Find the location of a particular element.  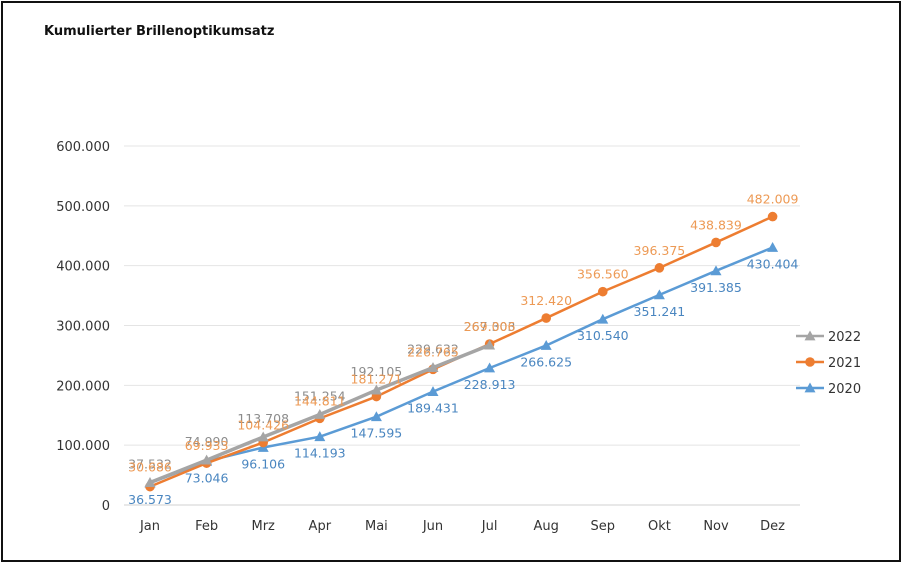

data-label: 74.990 is located at coordinates (207, 441).